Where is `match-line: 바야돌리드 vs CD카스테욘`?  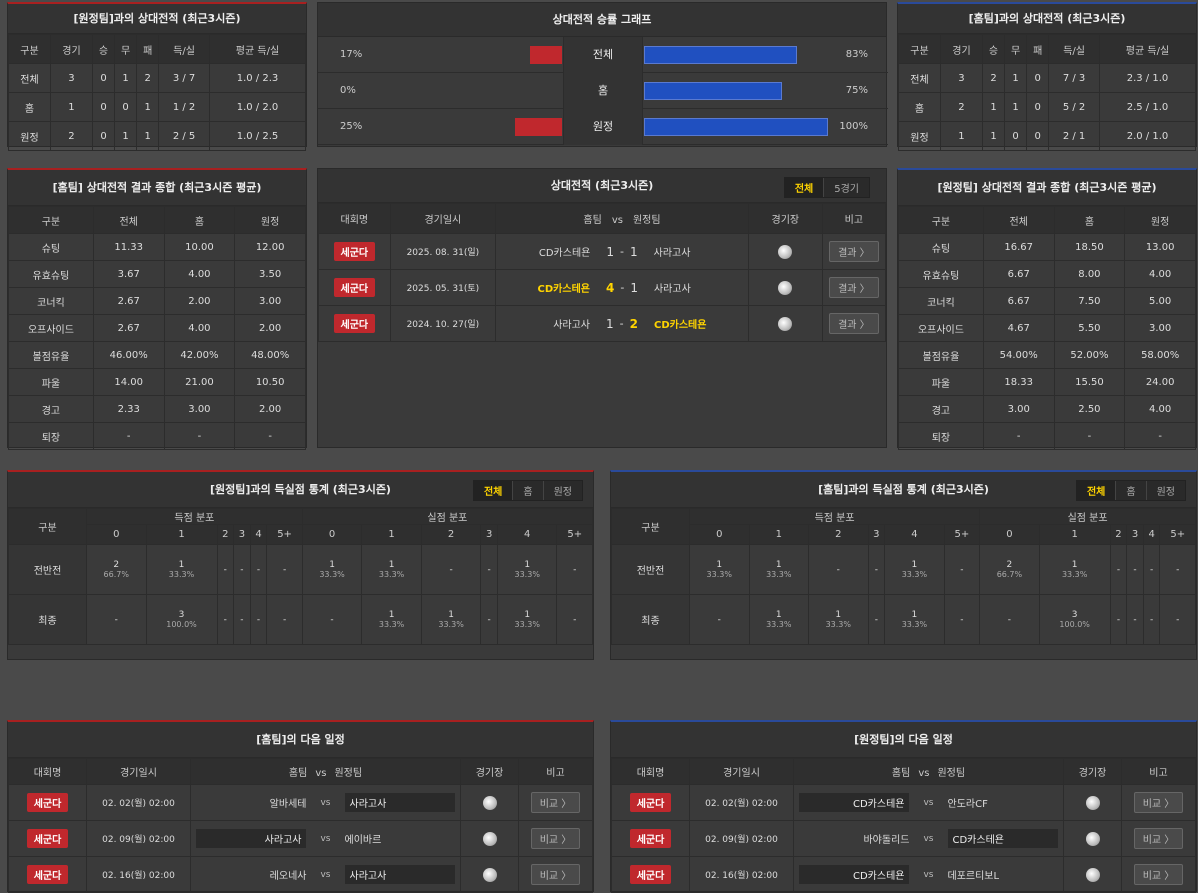
match-line: 바야돌리드 vs CD카스테욘 is located at coordinates (928, 838).